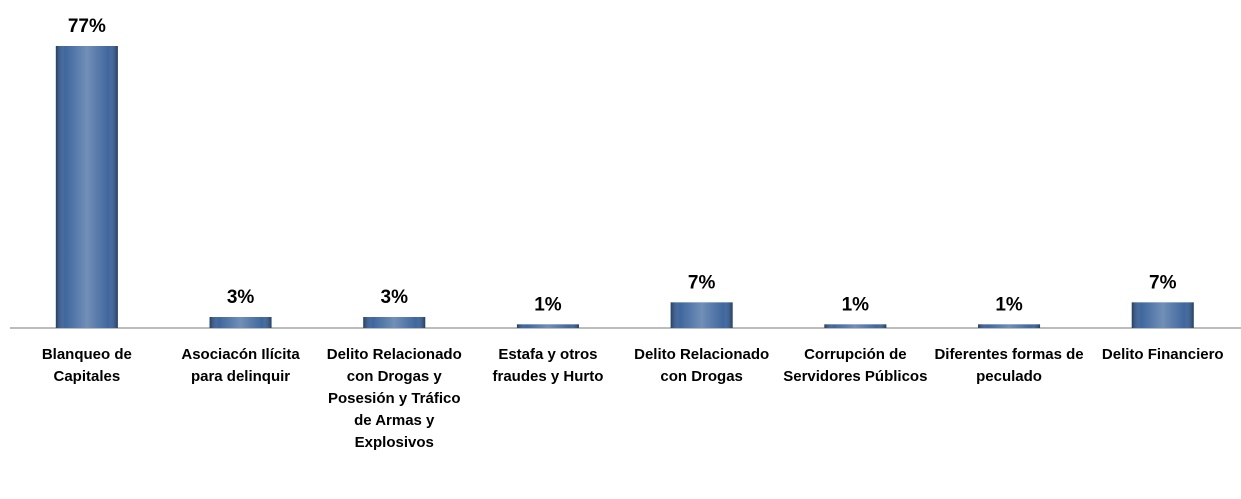  Describe the element at coordinates (87, 26) in the screenshot. I see `value-label: 77%` at that location.